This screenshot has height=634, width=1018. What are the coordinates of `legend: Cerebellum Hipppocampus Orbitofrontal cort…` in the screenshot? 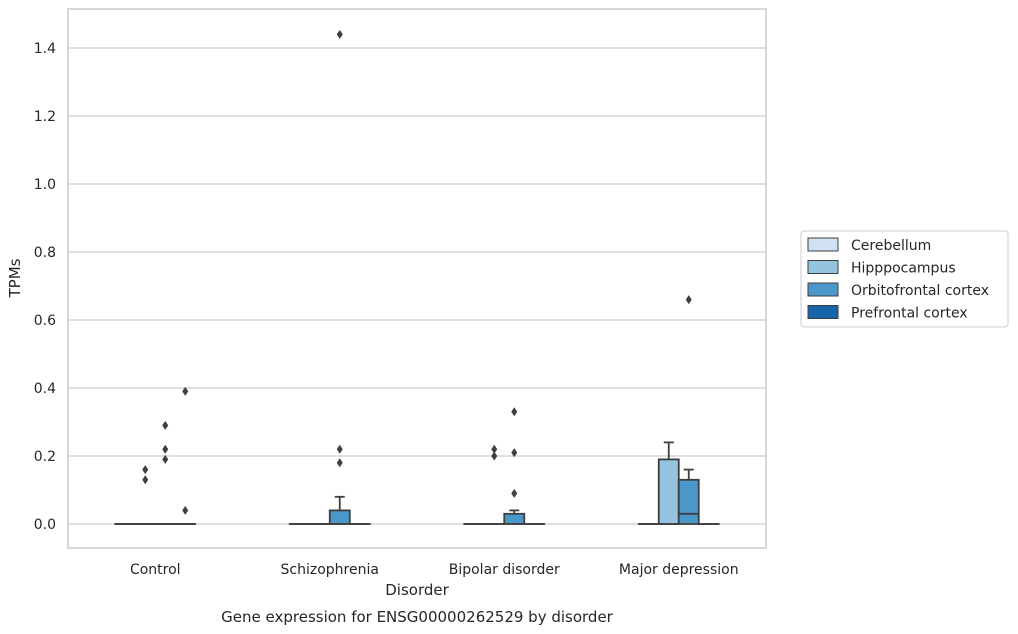 It's located at (904, 279).